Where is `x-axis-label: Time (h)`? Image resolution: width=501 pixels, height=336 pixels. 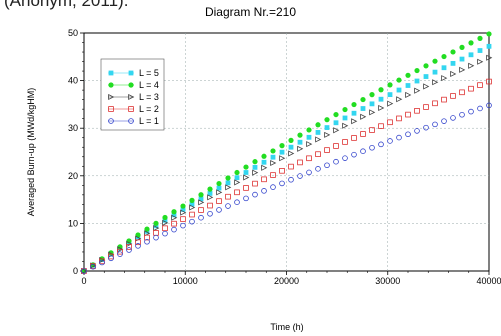
x-axis-label: Time (h) is located at coordinates (286, 327).